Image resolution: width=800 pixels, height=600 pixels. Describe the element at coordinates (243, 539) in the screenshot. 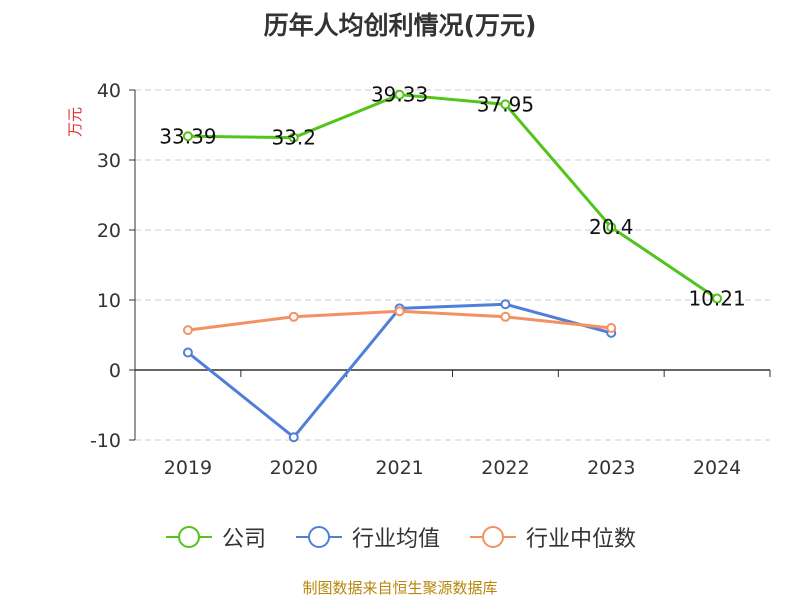

I see `legend-label: 公司` at that location.